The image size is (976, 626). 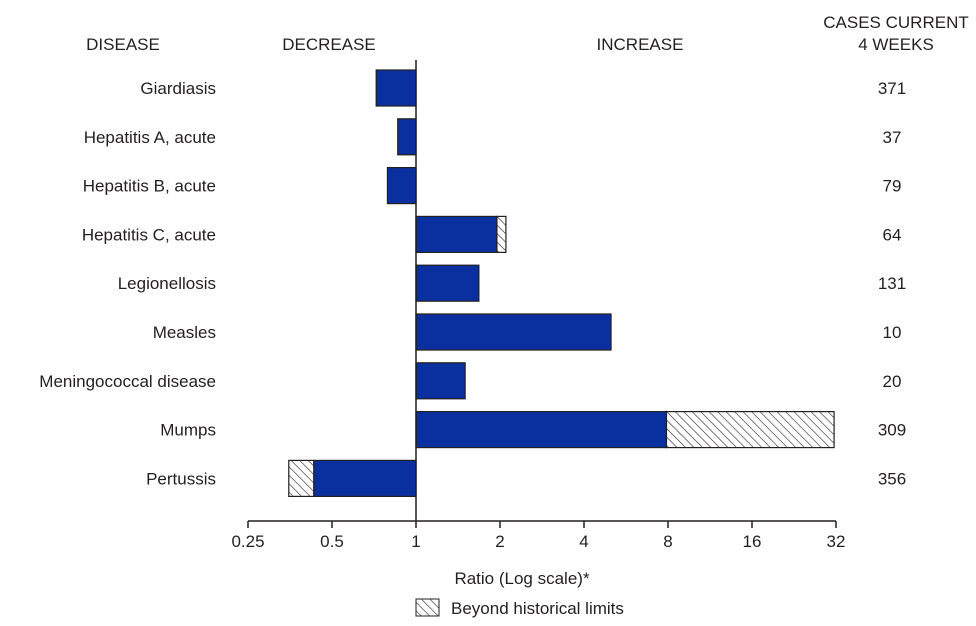 I want to click on cases-value: 356, so click(x=892, y=478).